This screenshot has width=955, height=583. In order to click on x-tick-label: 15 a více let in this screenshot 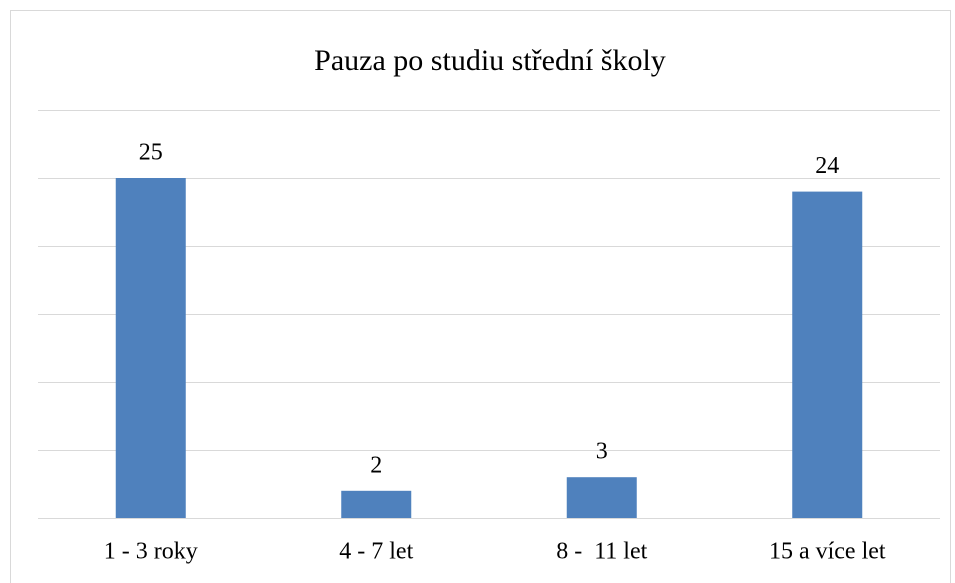, I will do `click(827, 552)`.